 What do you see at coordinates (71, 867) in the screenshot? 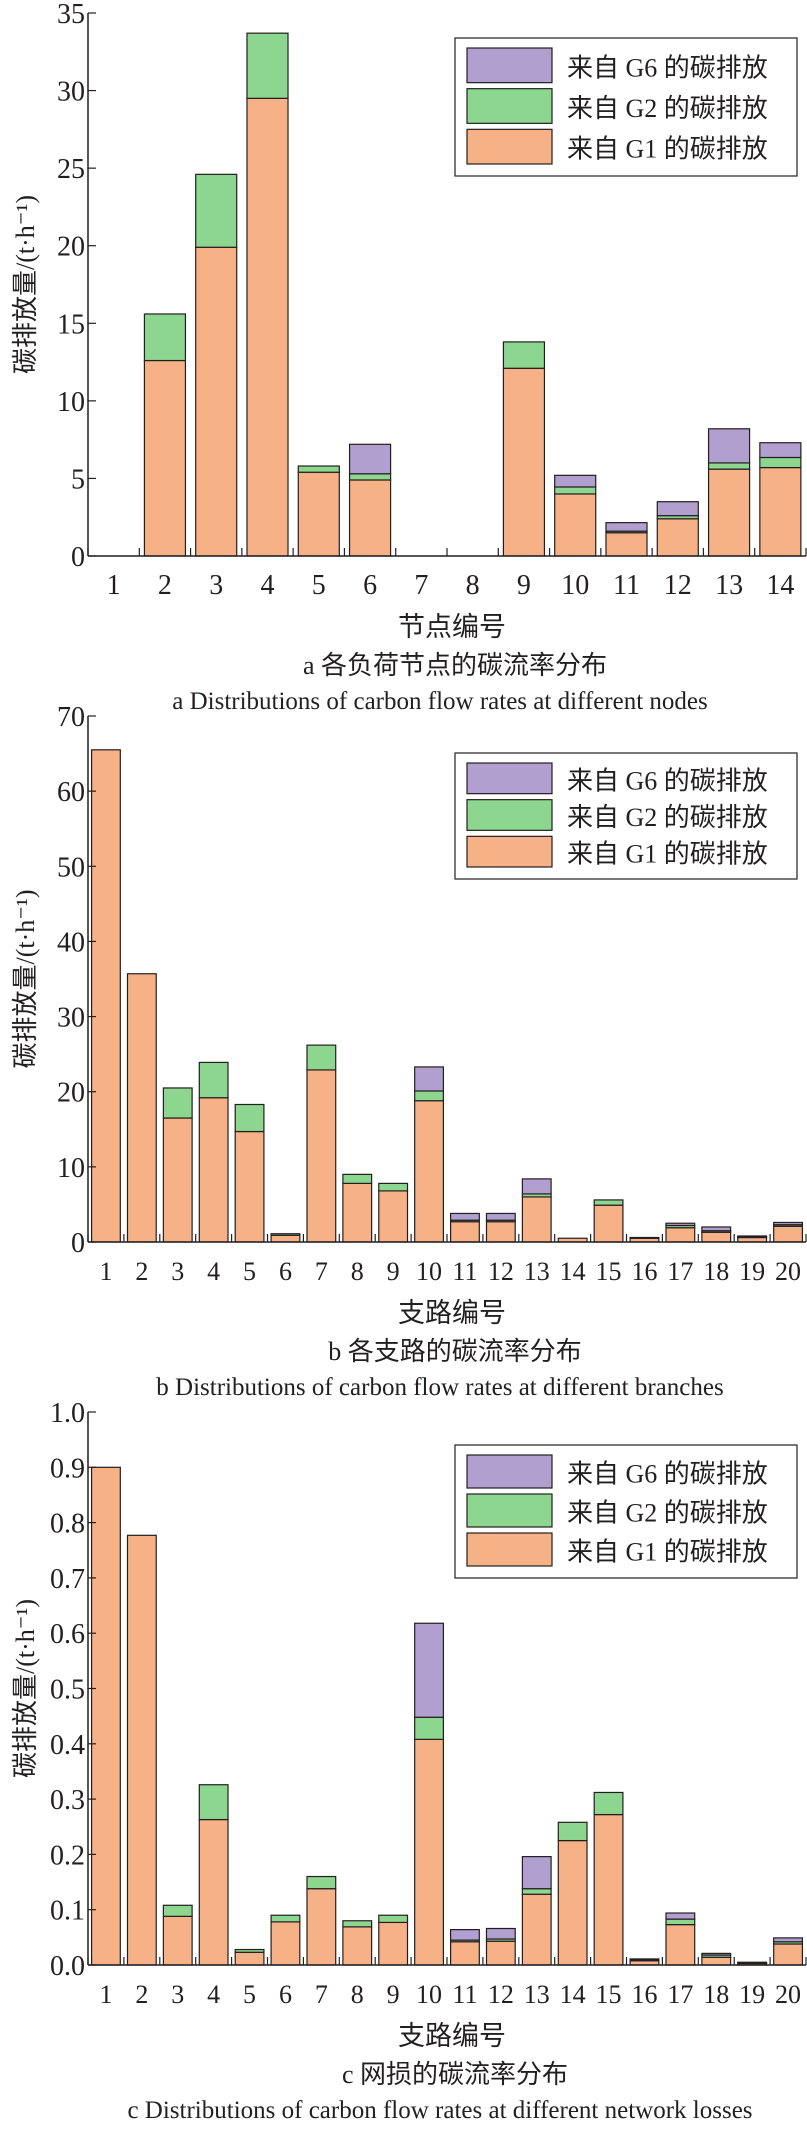
I see `y-tick-label: 50` at bounding box center [71, 867].